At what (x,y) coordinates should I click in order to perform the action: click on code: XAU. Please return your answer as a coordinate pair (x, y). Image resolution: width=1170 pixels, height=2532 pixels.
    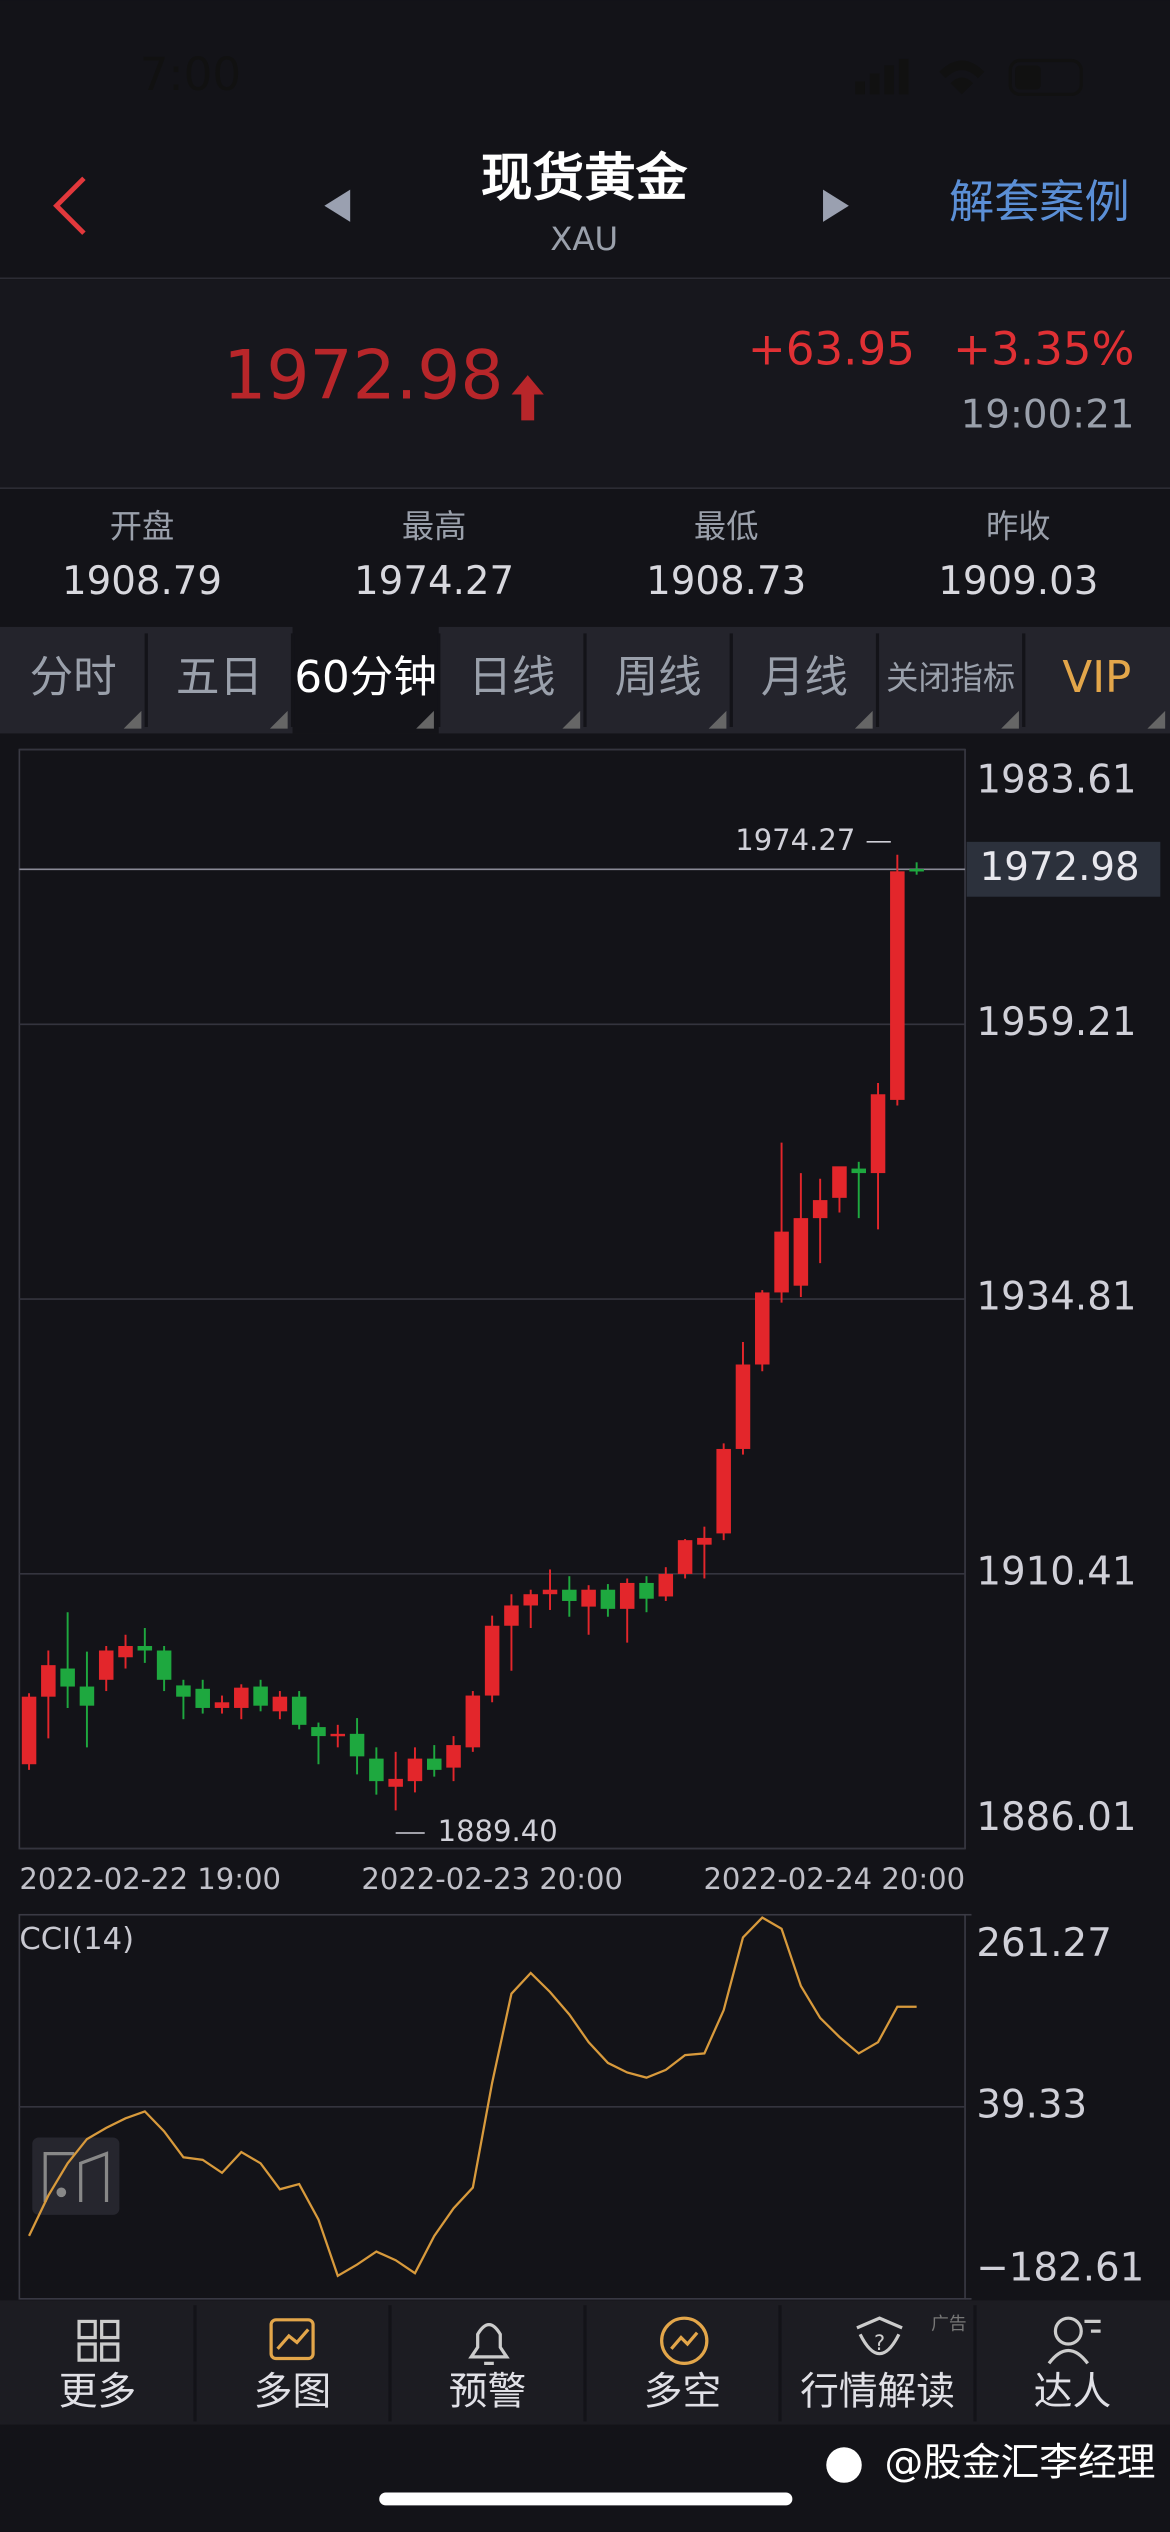
    Looking at the image, I should click on (584, 239).